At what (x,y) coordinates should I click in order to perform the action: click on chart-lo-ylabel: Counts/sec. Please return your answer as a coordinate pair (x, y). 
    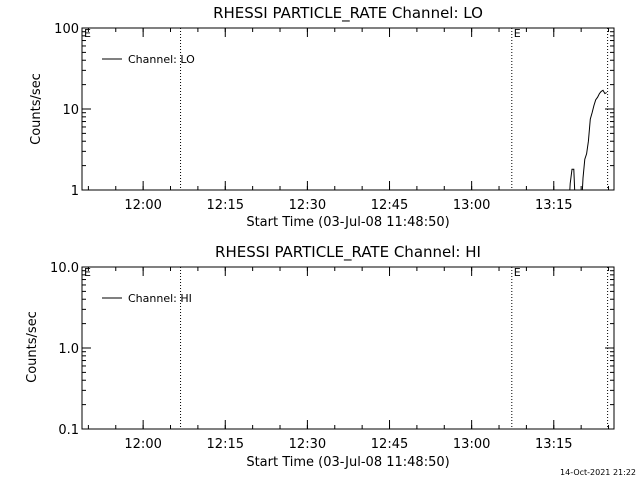
    Looking at the image, I should click on (36, 109).